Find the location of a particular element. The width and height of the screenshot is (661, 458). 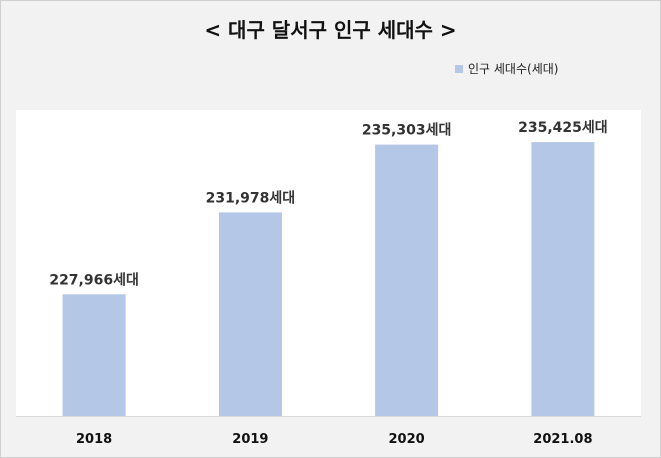

bar-2021.08 is located at coordinates (563, 279).